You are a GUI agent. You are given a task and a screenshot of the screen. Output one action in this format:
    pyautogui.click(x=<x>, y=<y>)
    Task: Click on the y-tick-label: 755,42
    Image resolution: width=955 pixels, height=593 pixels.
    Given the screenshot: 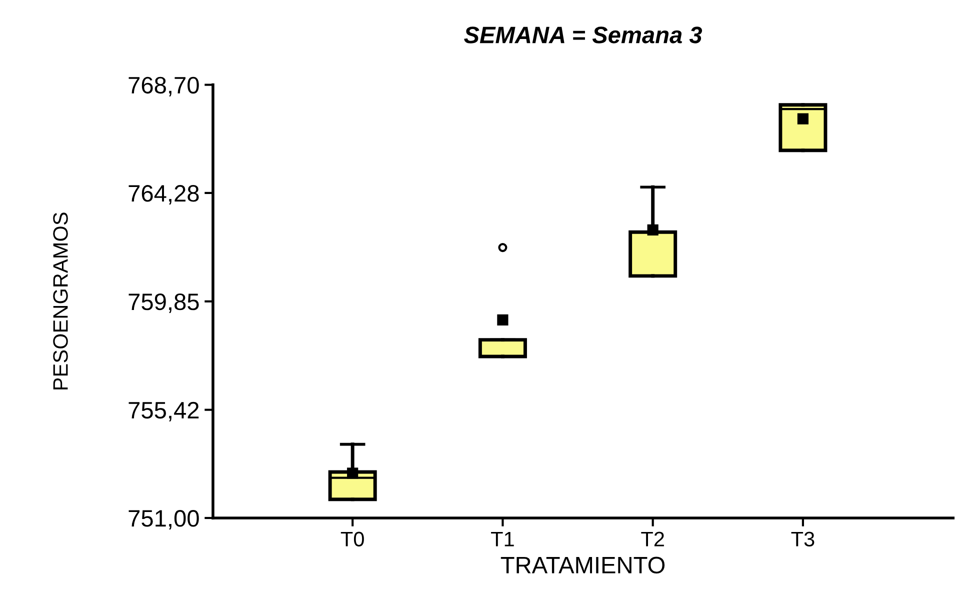 What is the action you would take?
    pyautogui.click(x=163, y=412)
    